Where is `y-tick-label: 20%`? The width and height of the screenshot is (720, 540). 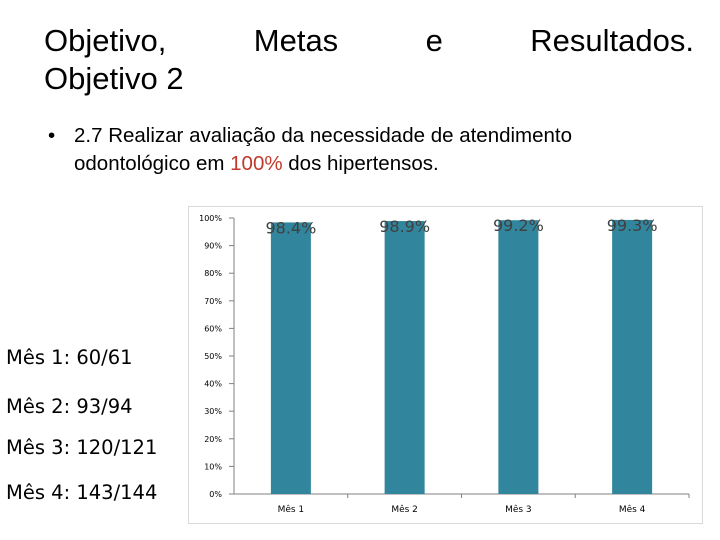
y-tick-label: 20% is located at coordinates (213, 439).